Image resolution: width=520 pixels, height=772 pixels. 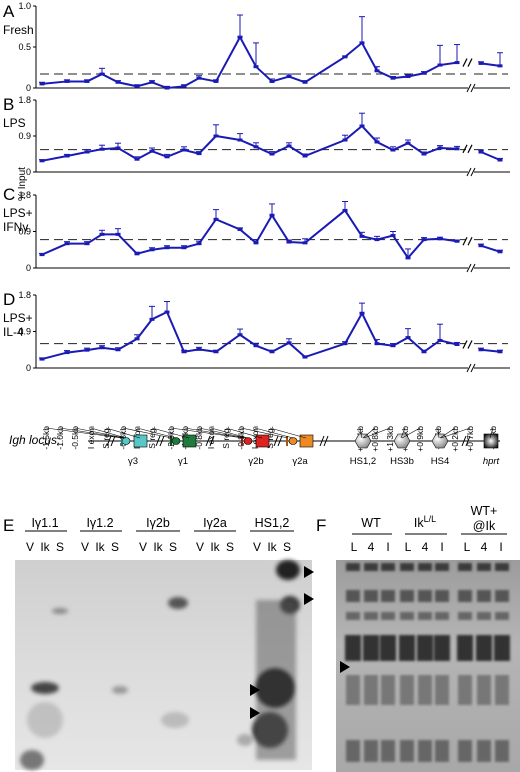 What do you see at coordinates (24, 332) in the screenshot?
I see `y-tick-label: 0.9` at bounding box center [24, 332].